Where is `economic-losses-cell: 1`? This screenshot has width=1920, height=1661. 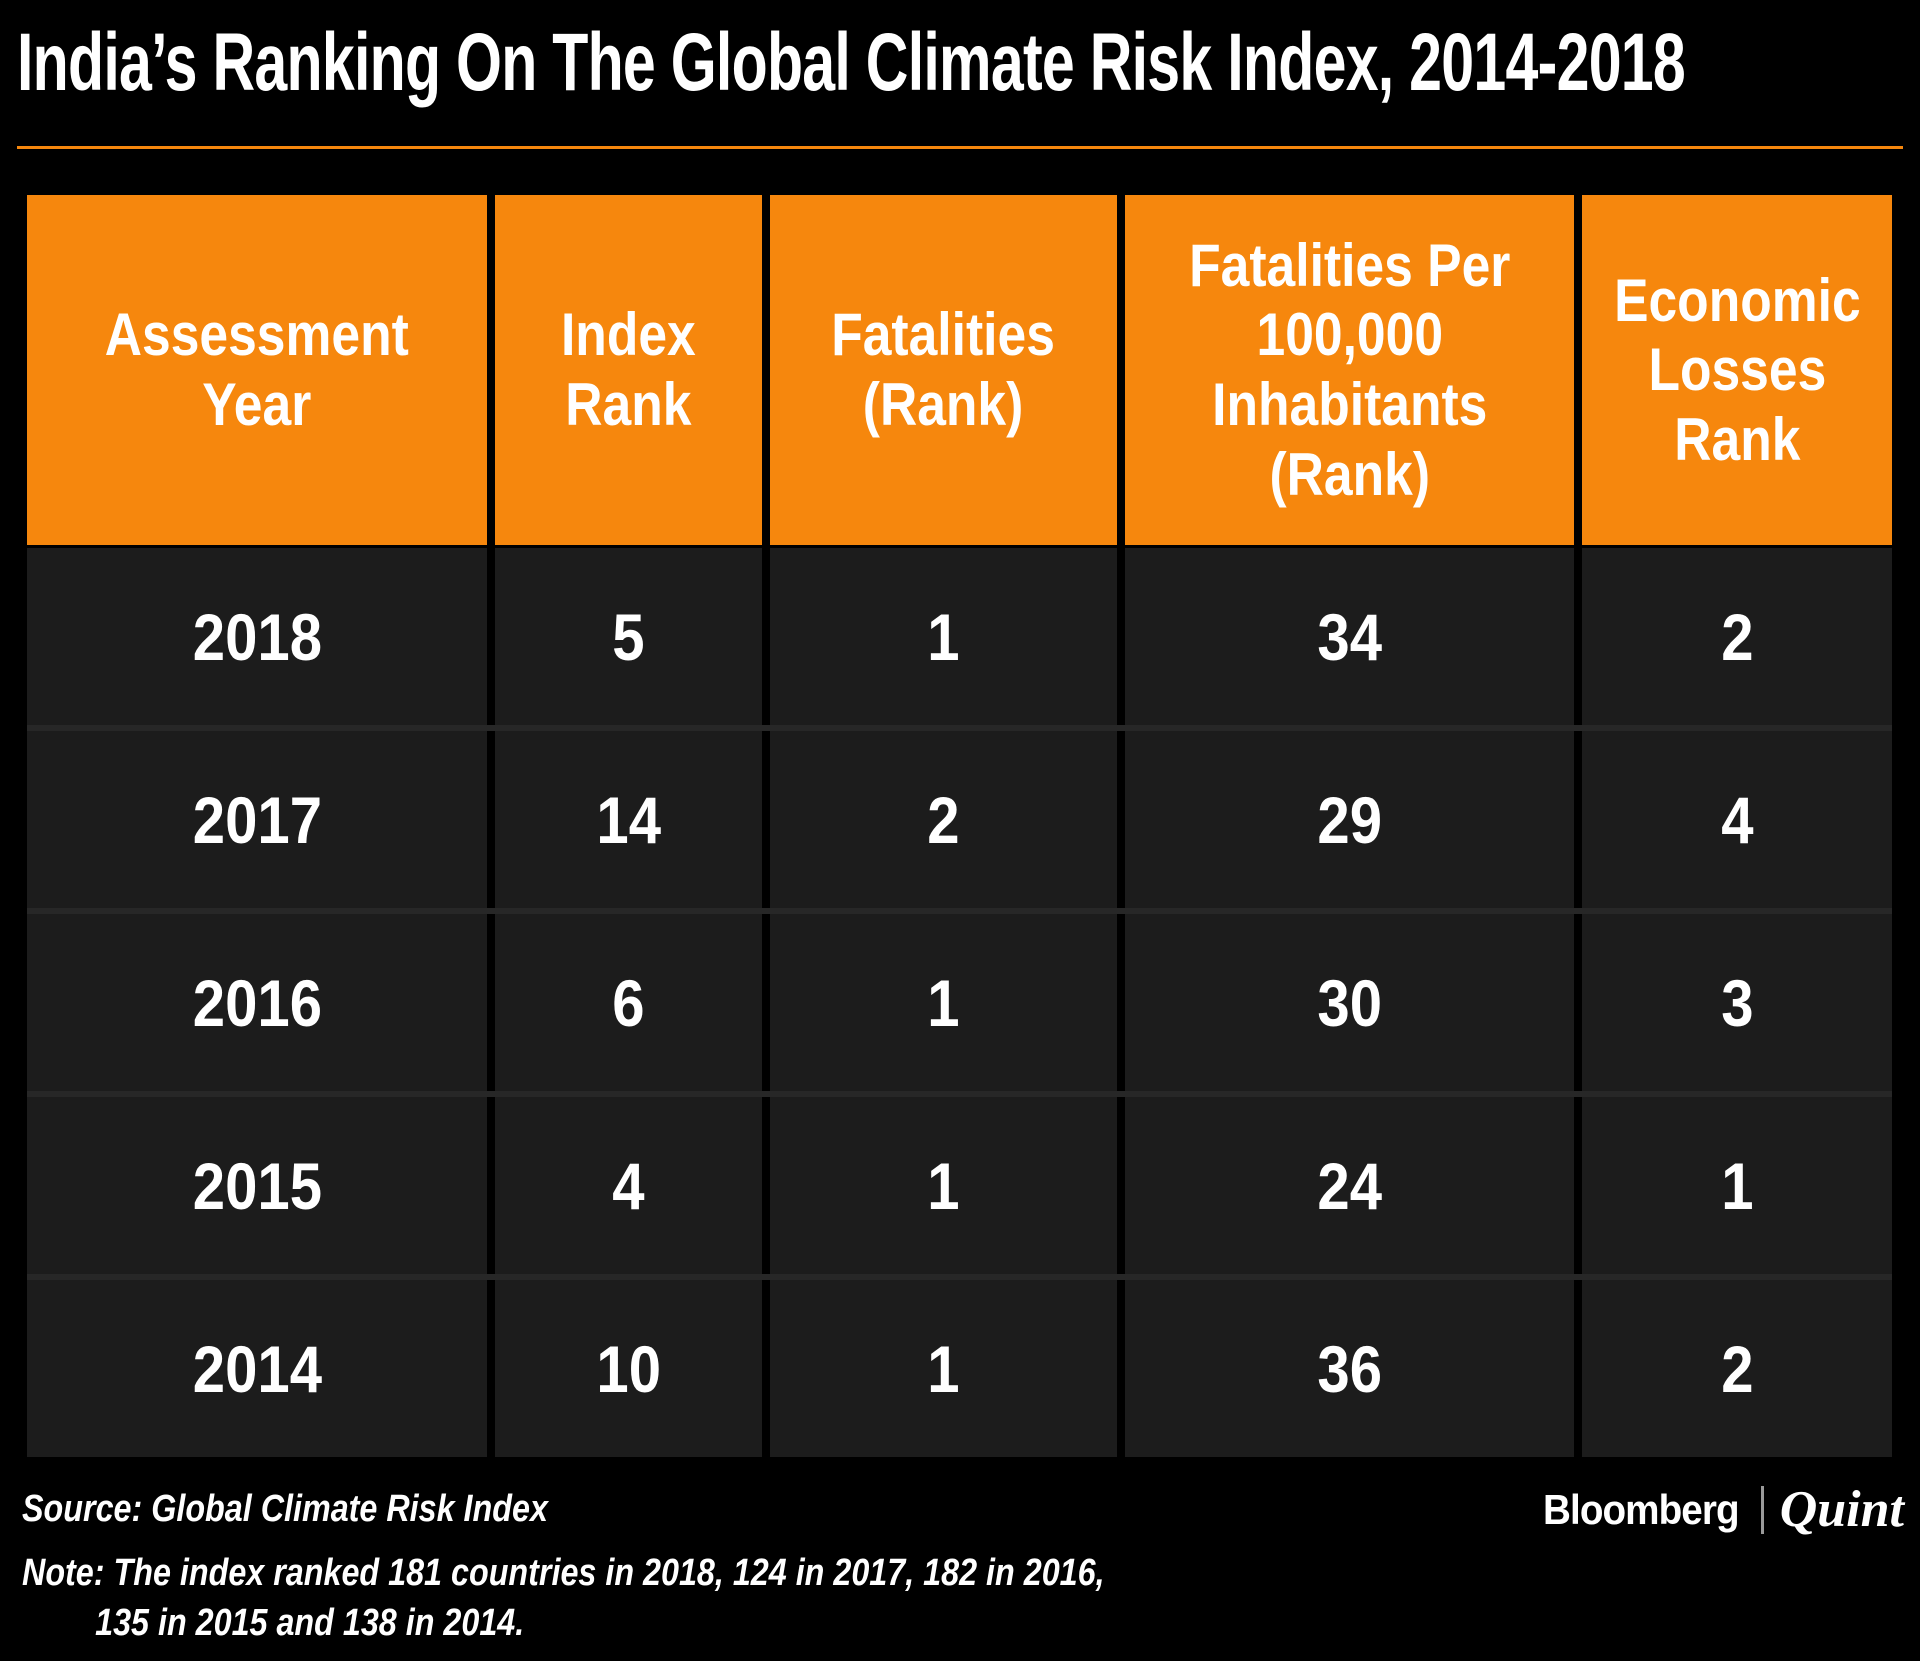
economic-losses-cell: 1 is located at coordinates (1737, 1185).